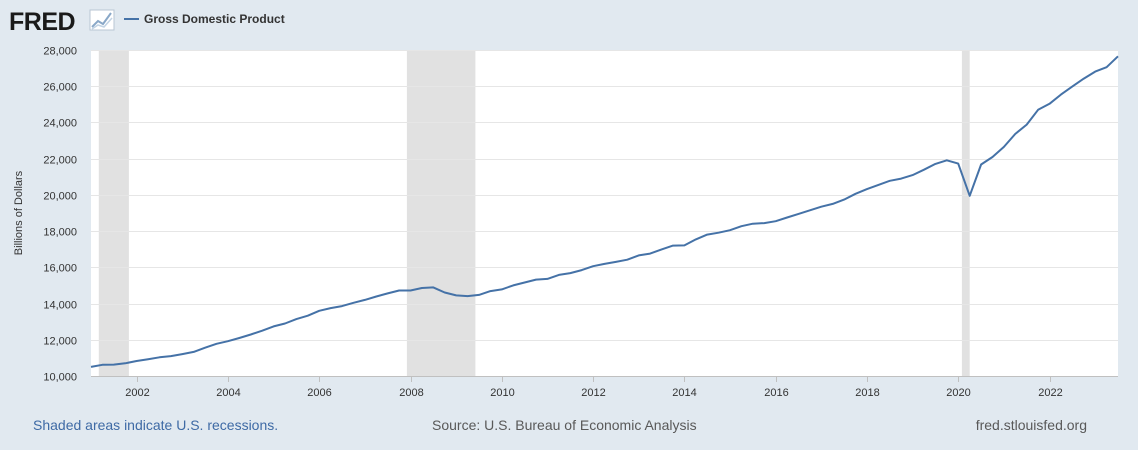  I want to click on x-tick-label: 2004, so click(228, 393).